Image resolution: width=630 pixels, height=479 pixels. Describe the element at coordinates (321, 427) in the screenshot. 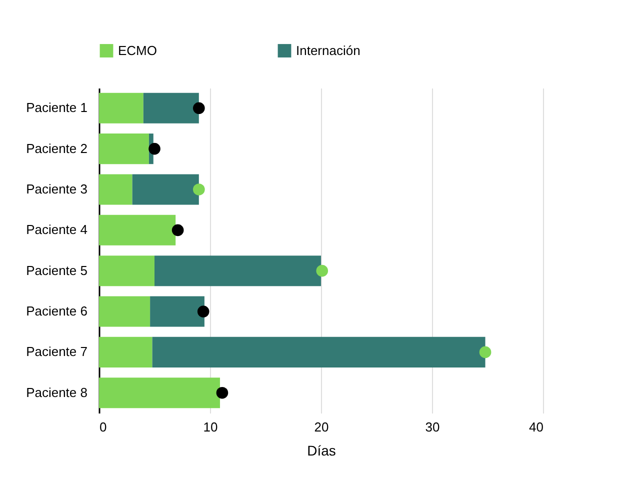

I see `x-tick-label: 20` at that location.